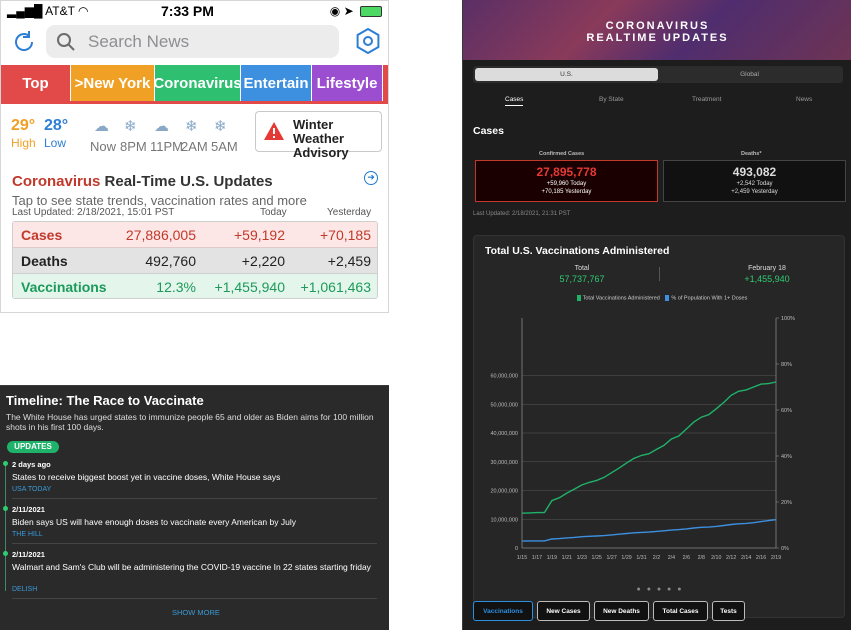 Image resolution: width=851 pixels, height=630 pixels. Describe the element at coordinates (578, 298) in the screenshot. I see `legend-swatch` at that location.